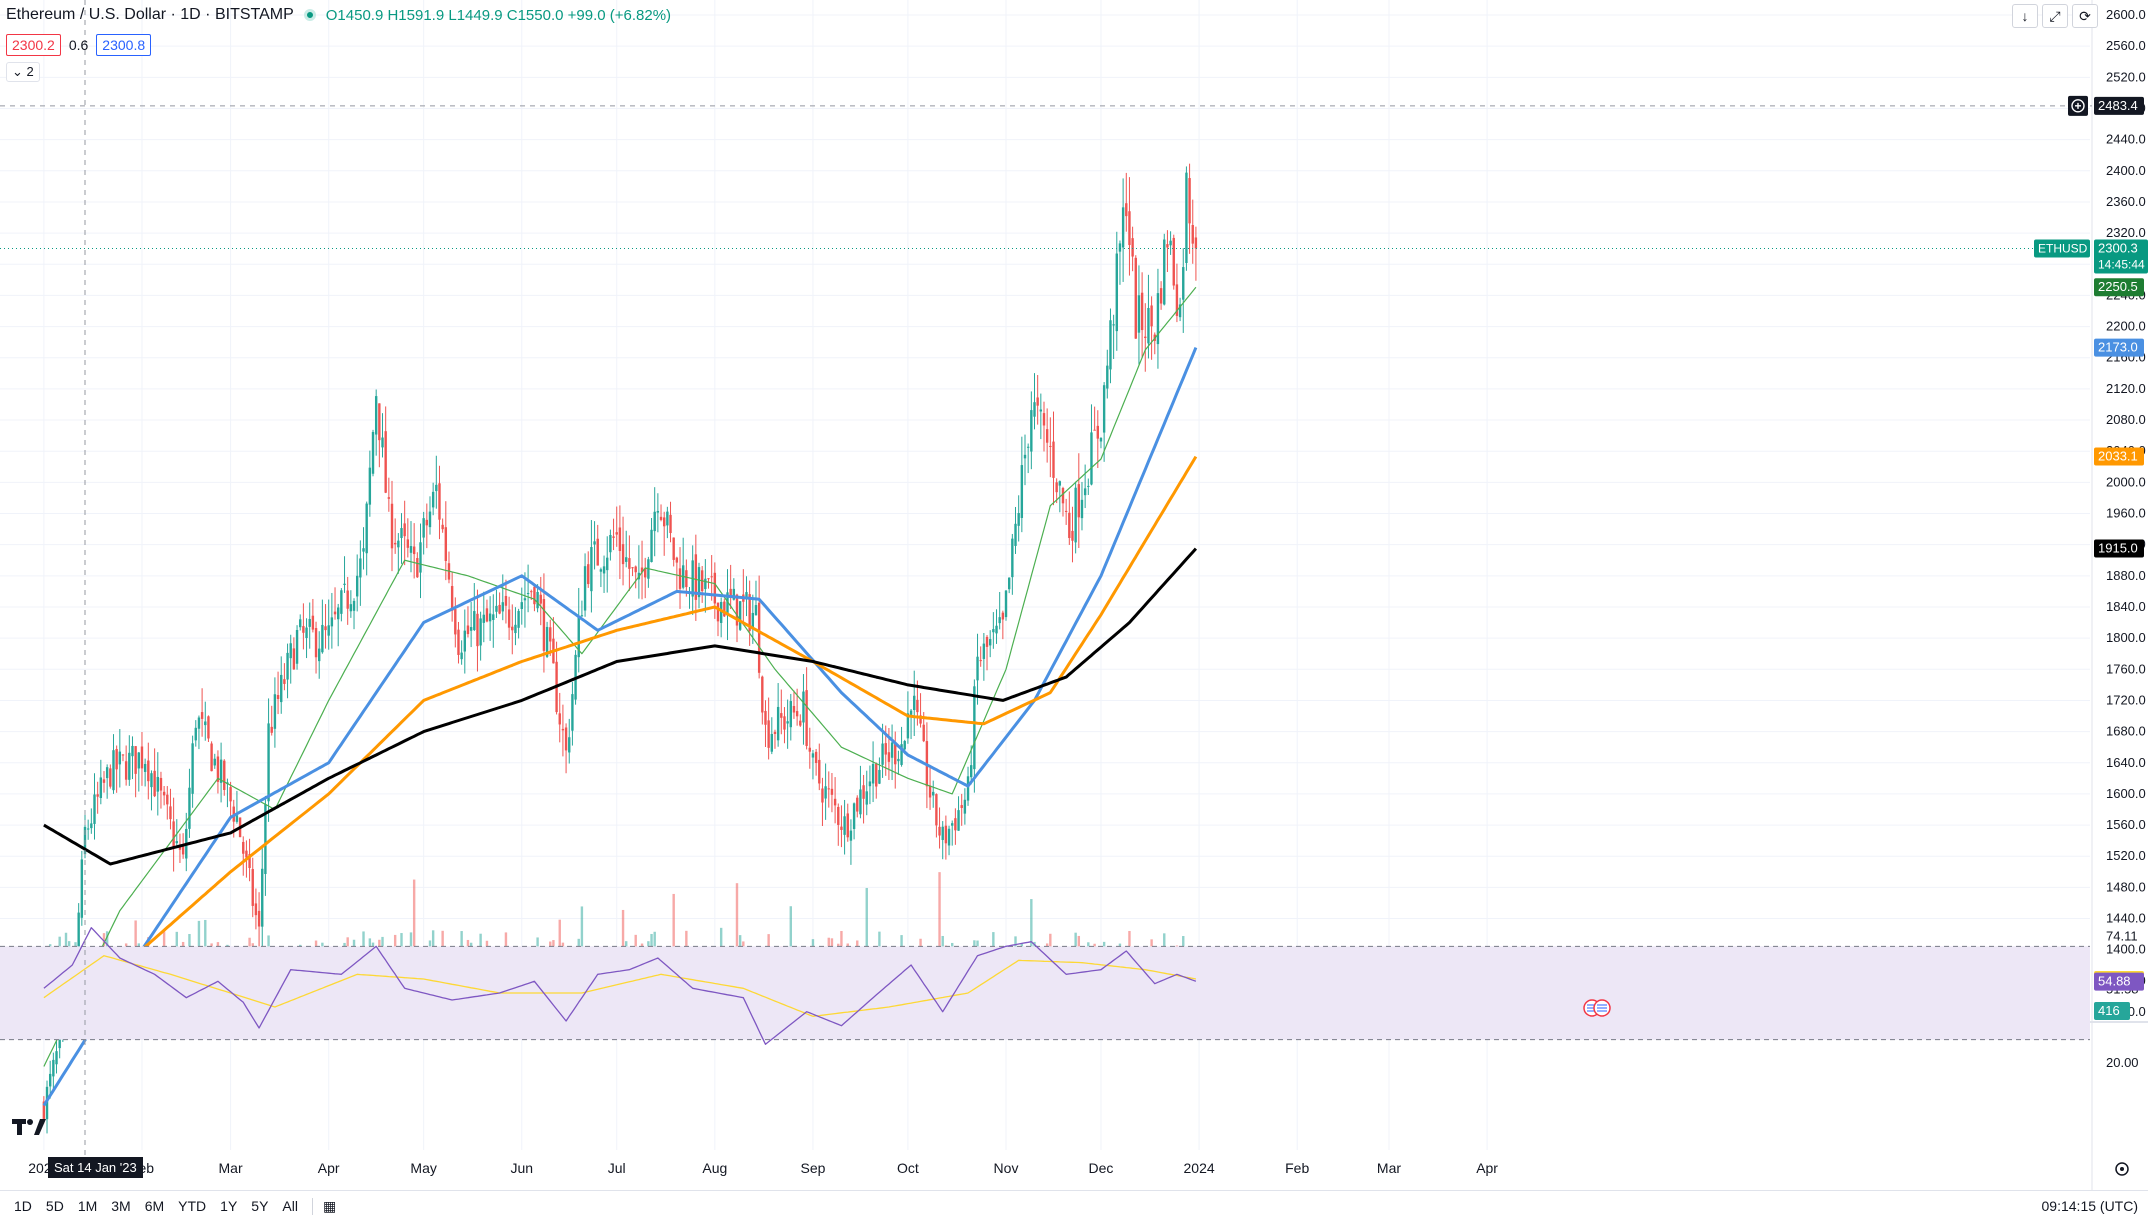  Describe the element at coordinates (290, 1205) in the screenshot. I see `range-all: All` at that location.